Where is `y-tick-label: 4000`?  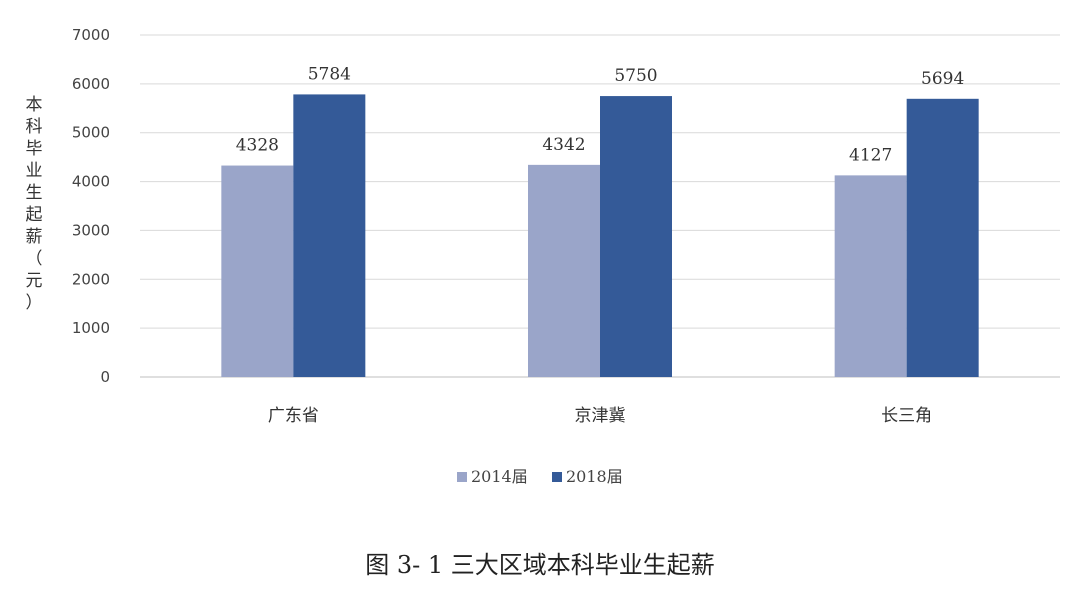 y-tick-label: 4000 is located at coordinates (91, 182).